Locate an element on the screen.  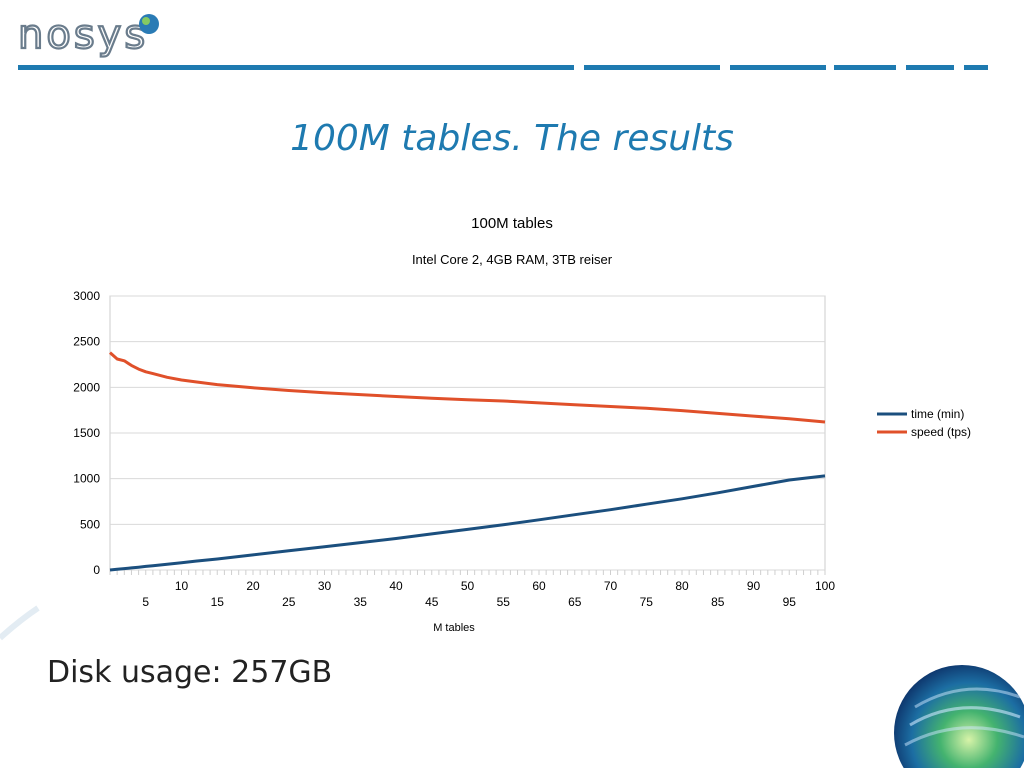
y-tick-label: 3000 is located at coordinates (86, 296).